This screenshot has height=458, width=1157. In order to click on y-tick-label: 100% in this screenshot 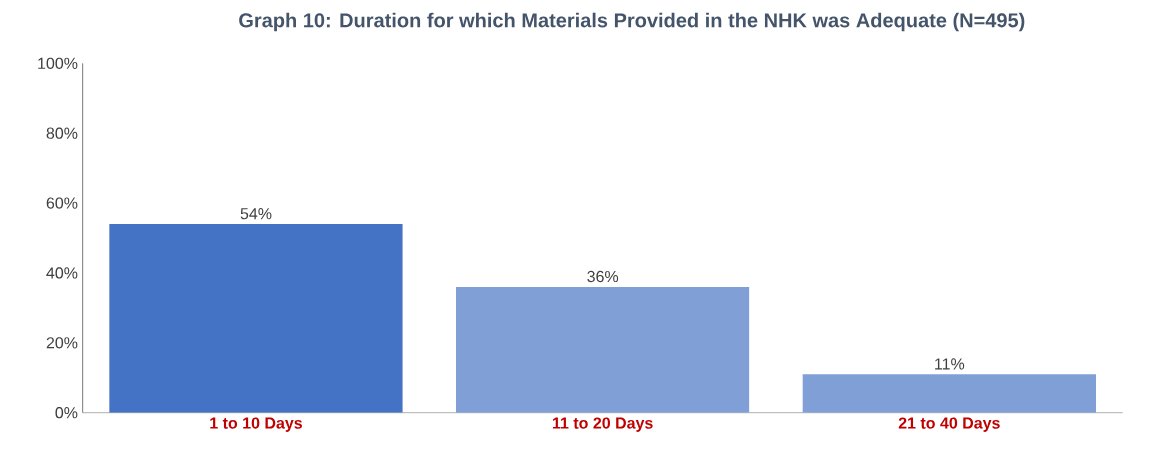, I will do `click(58, 63)`.